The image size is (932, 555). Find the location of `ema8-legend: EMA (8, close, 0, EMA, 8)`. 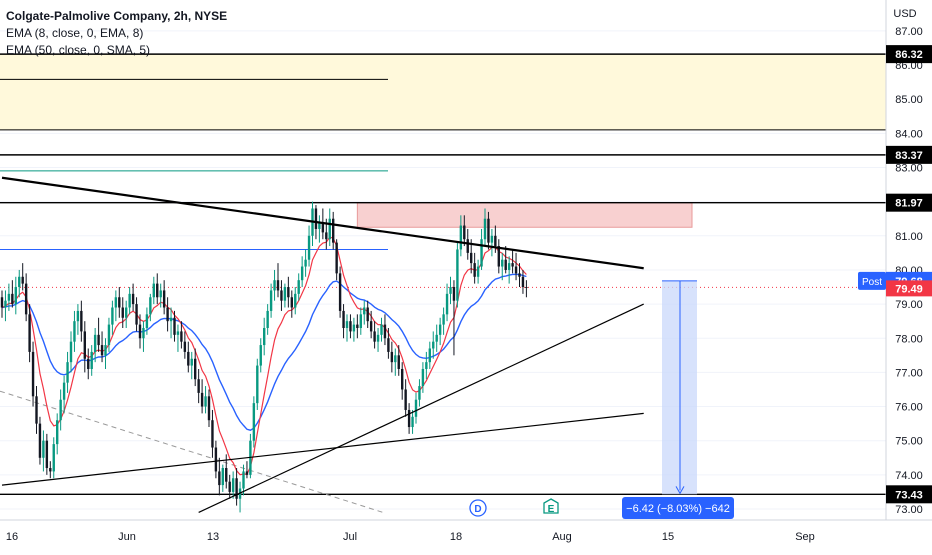

ema8-legend: EMA (8, close, 0, EMA, 8) is located at coordinates (75, 33).